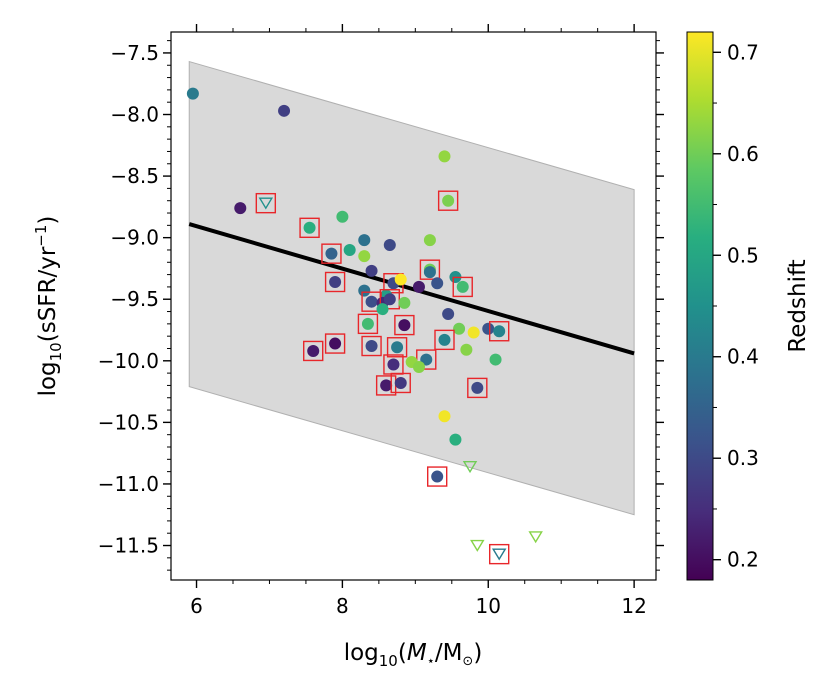 The image size is (830, 692). I want to click on colorbar-tick-label: 0.4, so click(743, 357).